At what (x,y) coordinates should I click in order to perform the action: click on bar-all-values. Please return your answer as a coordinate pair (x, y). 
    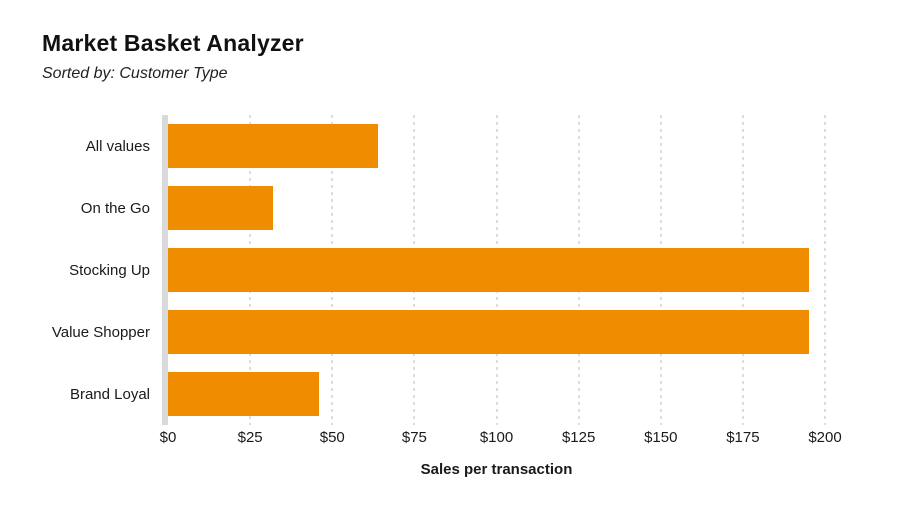
    Looking at the image, I should click on (273, 146).